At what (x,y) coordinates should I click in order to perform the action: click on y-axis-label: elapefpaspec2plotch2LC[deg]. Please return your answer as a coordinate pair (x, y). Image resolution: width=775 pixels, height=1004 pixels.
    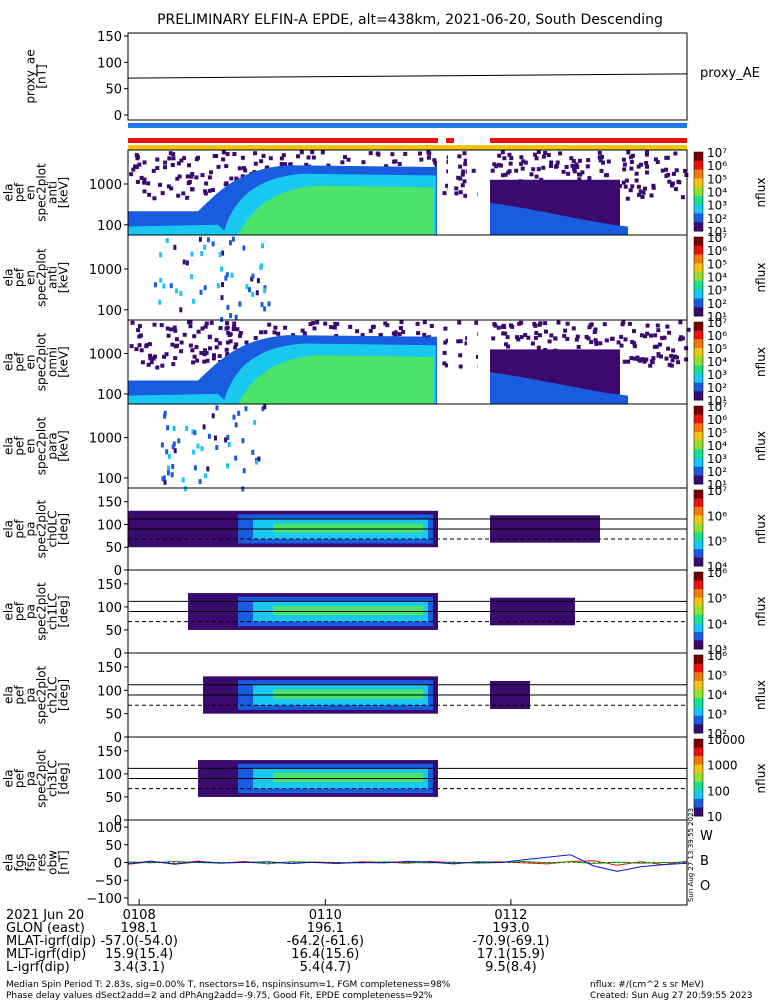
    Looking at the image, I should click on (36, 694).